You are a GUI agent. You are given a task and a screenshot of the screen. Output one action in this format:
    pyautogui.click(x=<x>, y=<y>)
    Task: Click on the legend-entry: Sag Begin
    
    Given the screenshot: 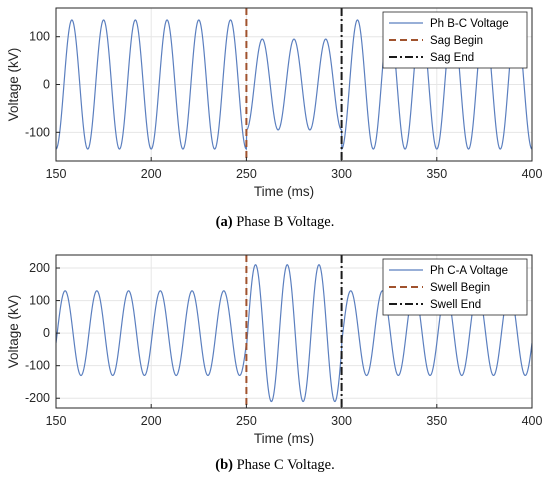 What is the action you would take?
    pyautogui.click(x=456, y=41)
    